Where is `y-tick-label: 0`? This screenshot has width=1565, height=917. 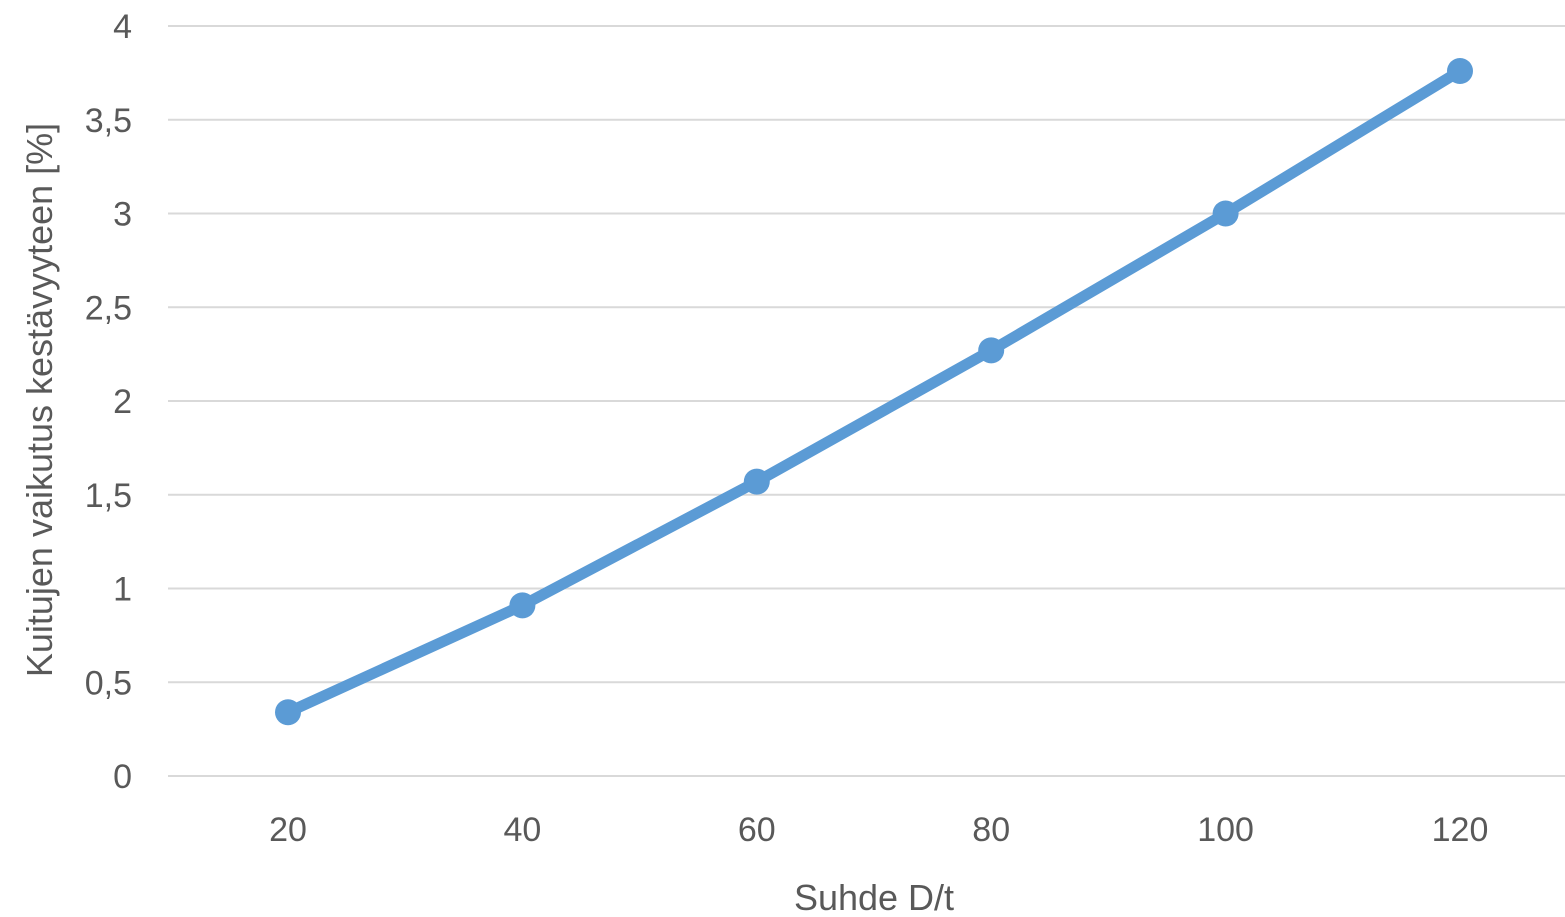
y-tick-label: 0 is located at coordinates (122, 777).